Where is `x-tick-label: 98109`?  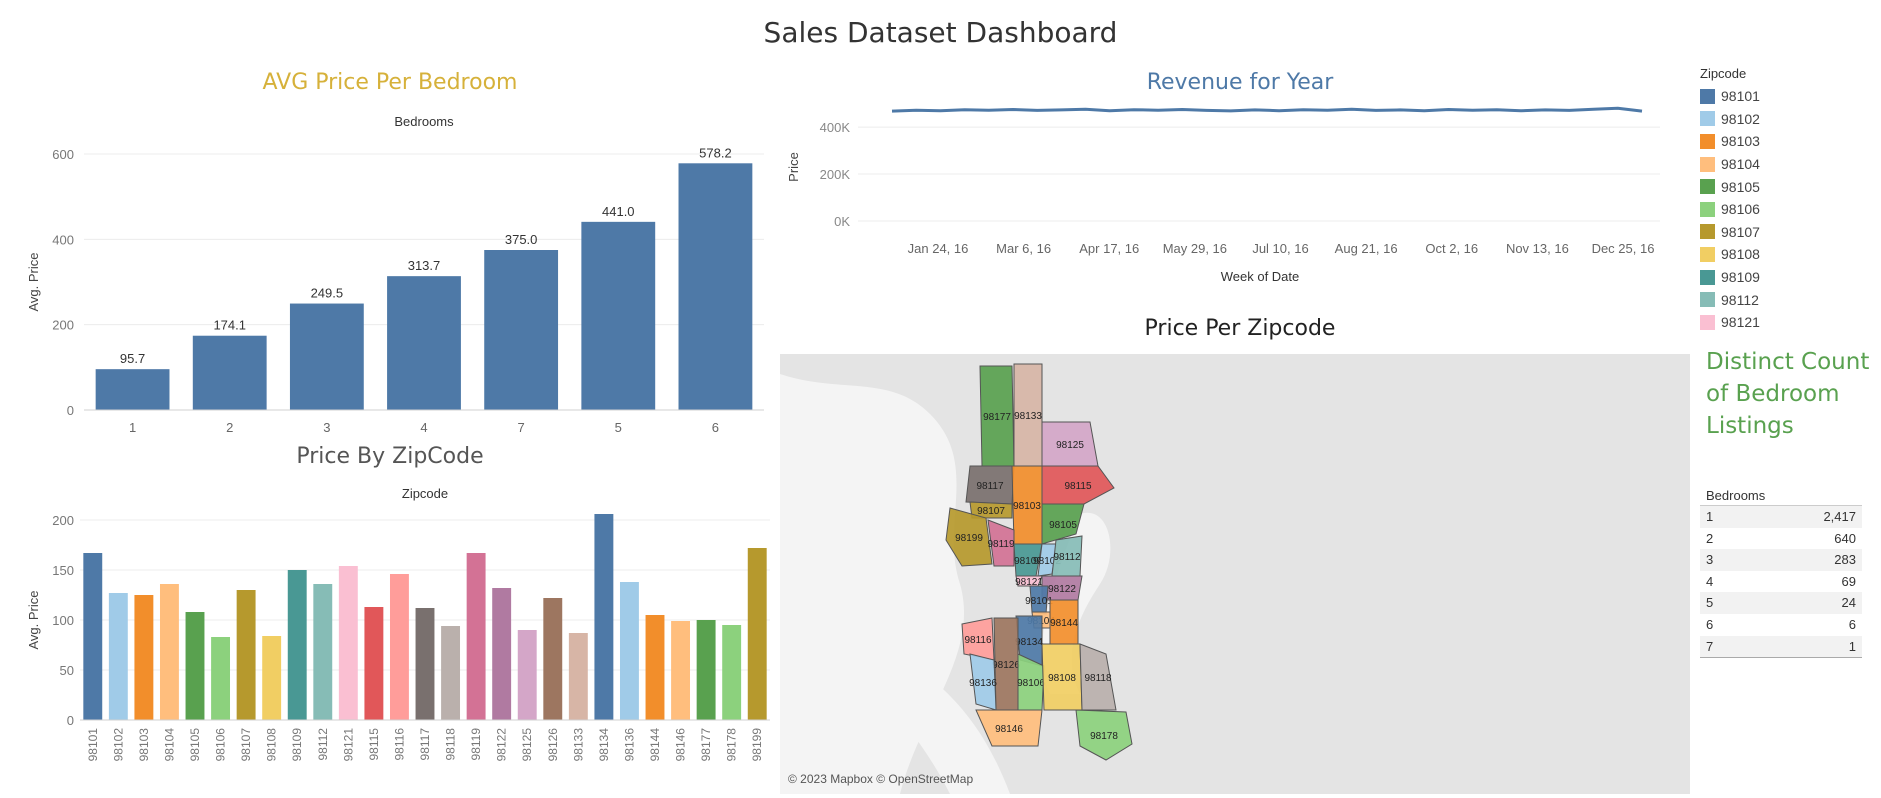
x-tick-label: 98109 is located at coordinates (297, 745).